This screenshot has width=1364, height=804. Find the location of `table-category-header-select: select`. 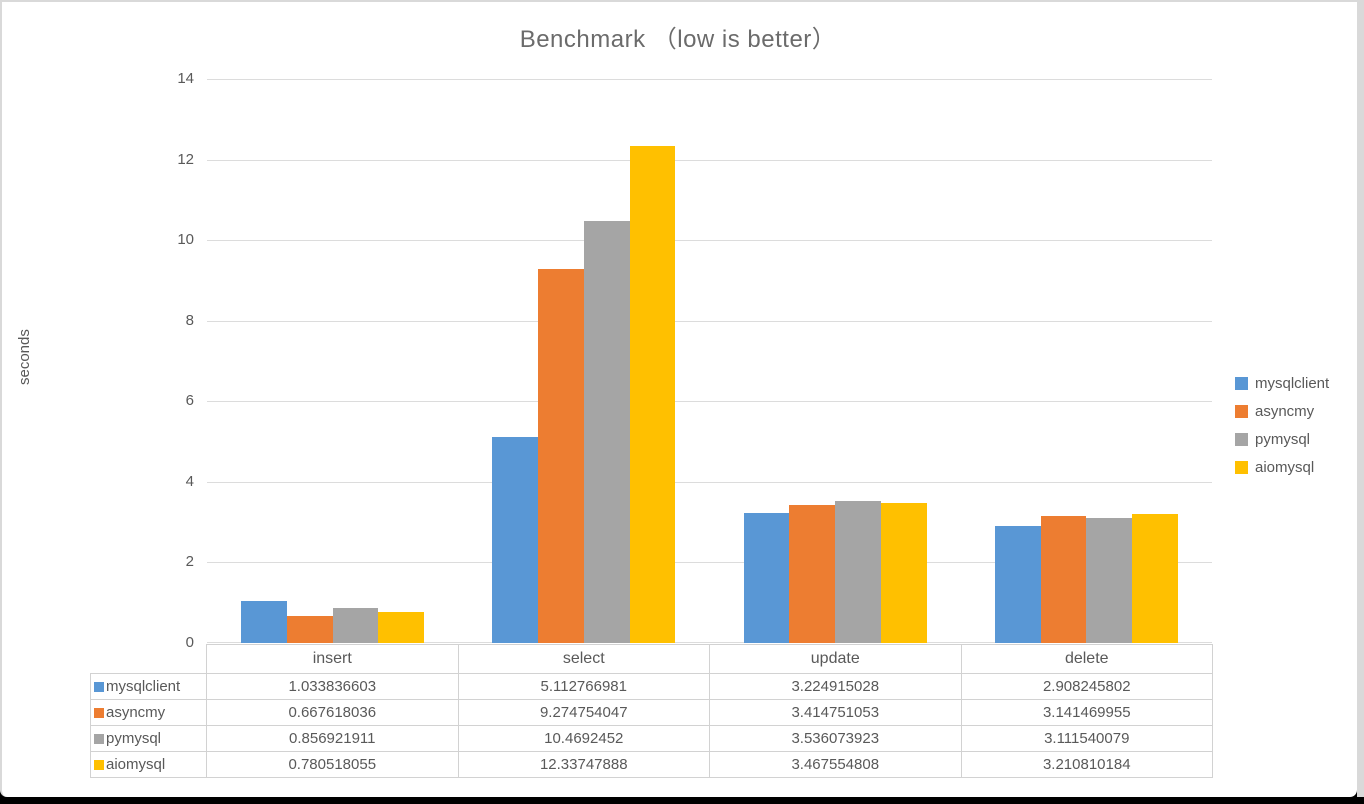

table-category-header-select: select is located at coordinates (583, 659).